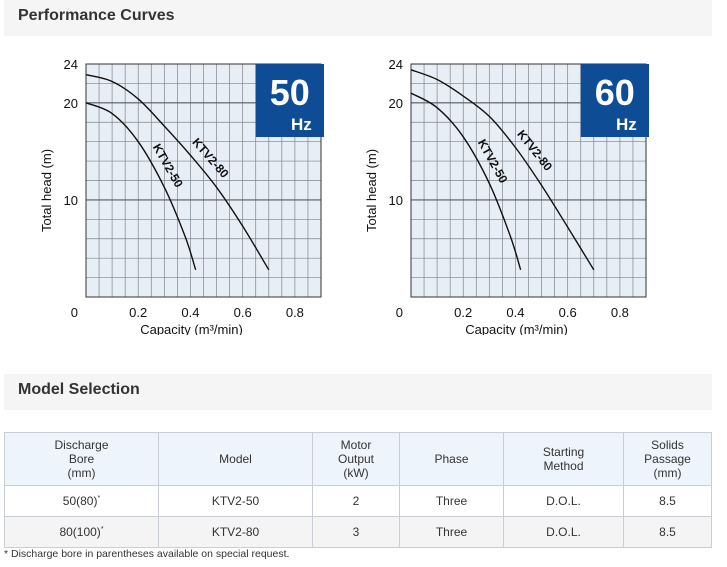 This screenshot has height=567, width=727. What do you see at coordinates (235, 532) in the screenshot?
I see `cell-model: KTV2-80` at bounding box center [235, 532].